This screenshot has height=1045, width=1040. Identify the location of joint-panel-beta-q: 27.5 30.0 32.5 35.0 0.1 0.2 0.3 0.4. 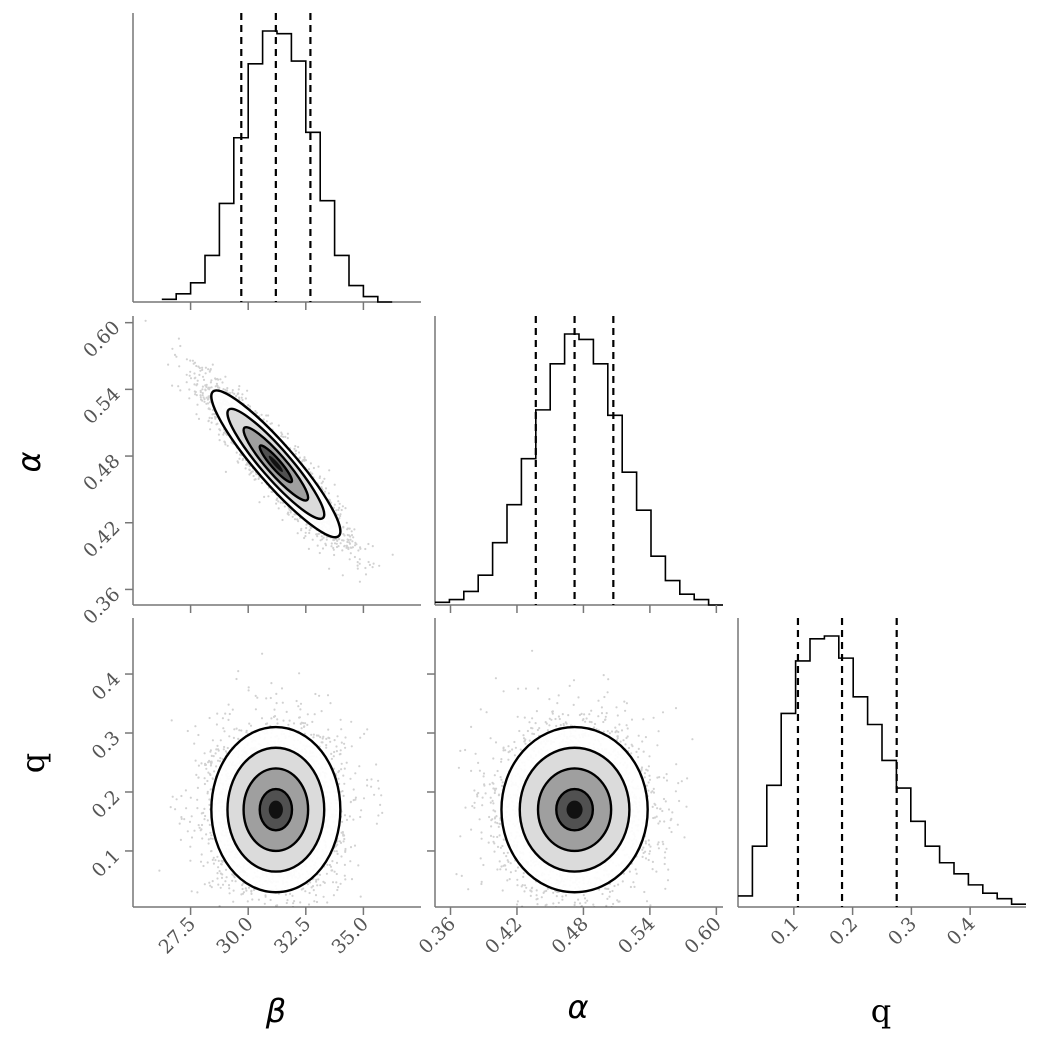
(254, 788).